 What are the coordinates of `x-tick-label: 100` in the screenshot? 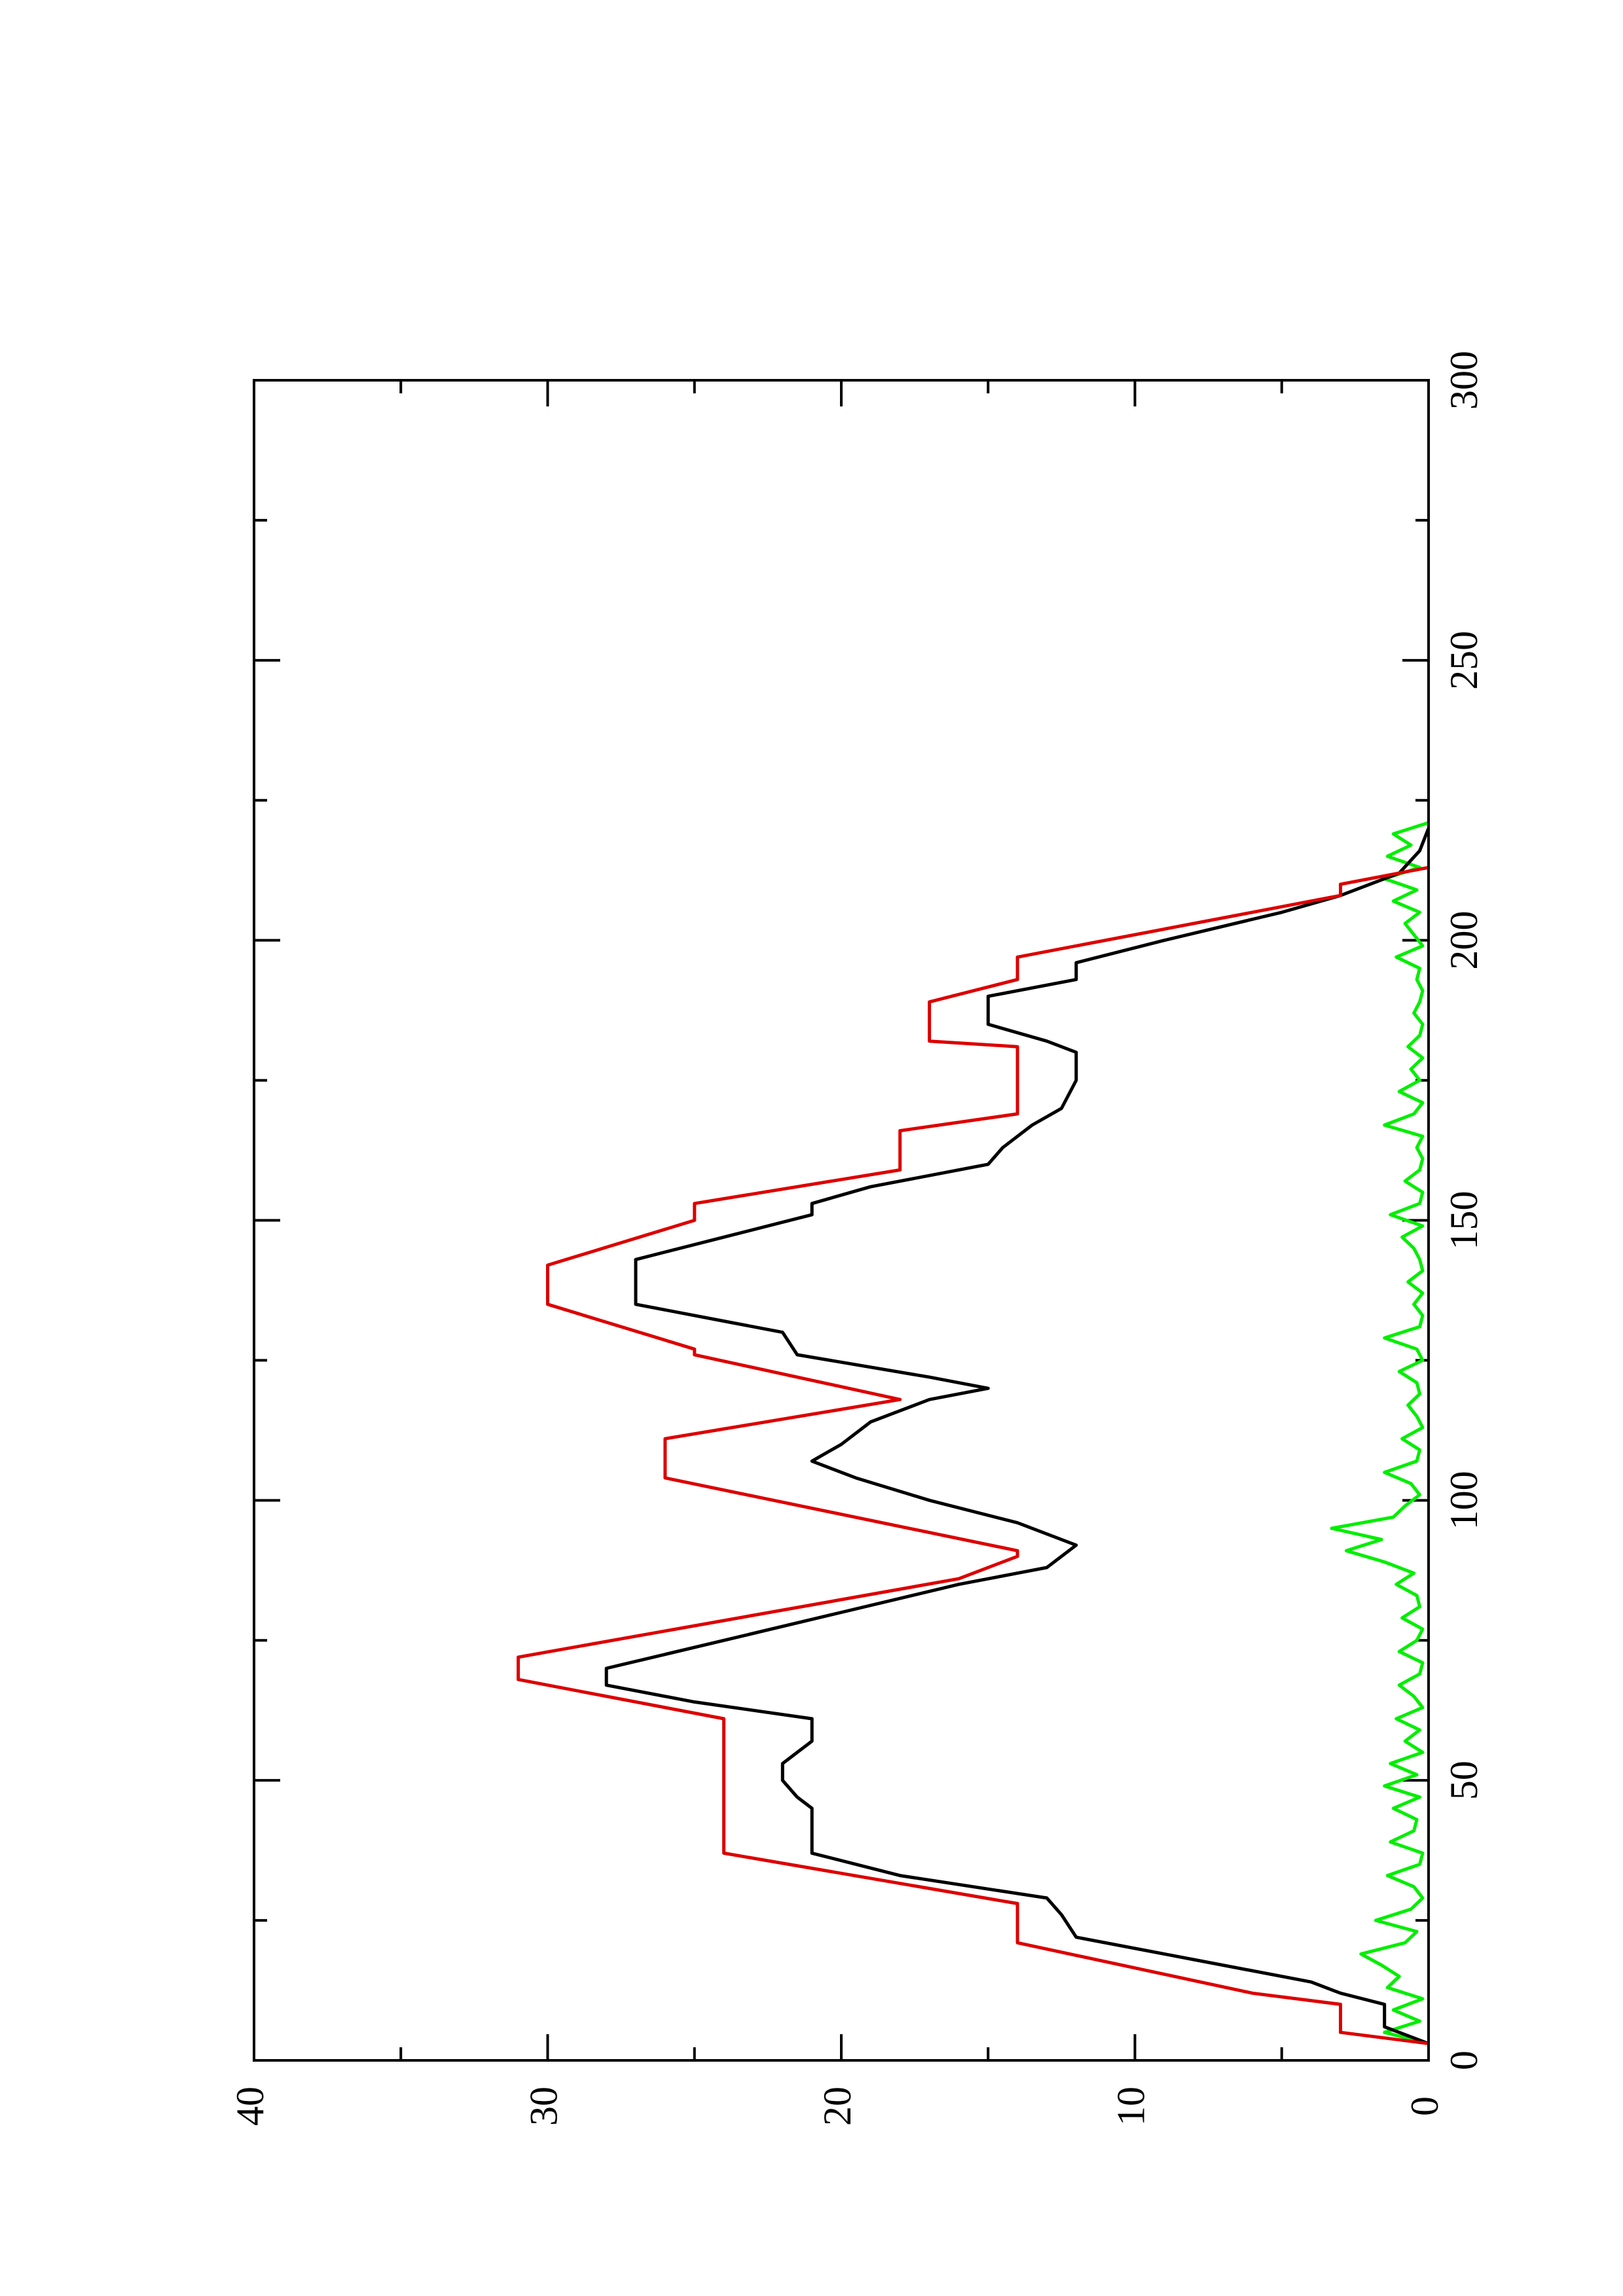 It's located at (1464, 1500).